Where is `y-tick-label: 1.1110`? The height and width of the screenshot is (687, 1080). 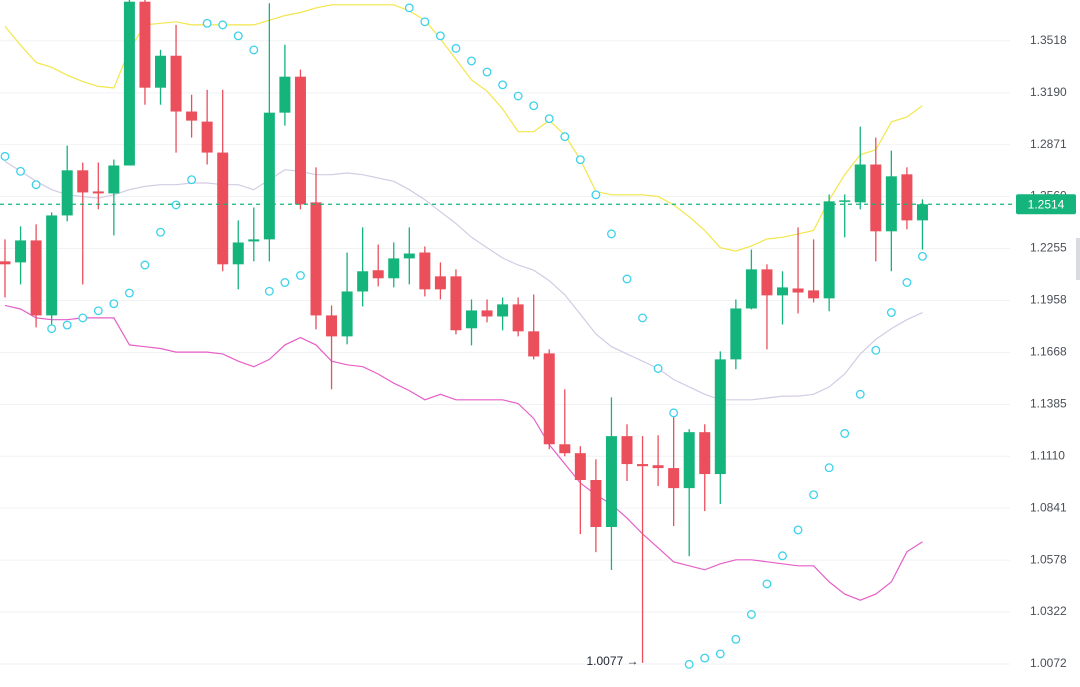 y-tick-label: 1.1110 is located at coordinates (1047, 455).